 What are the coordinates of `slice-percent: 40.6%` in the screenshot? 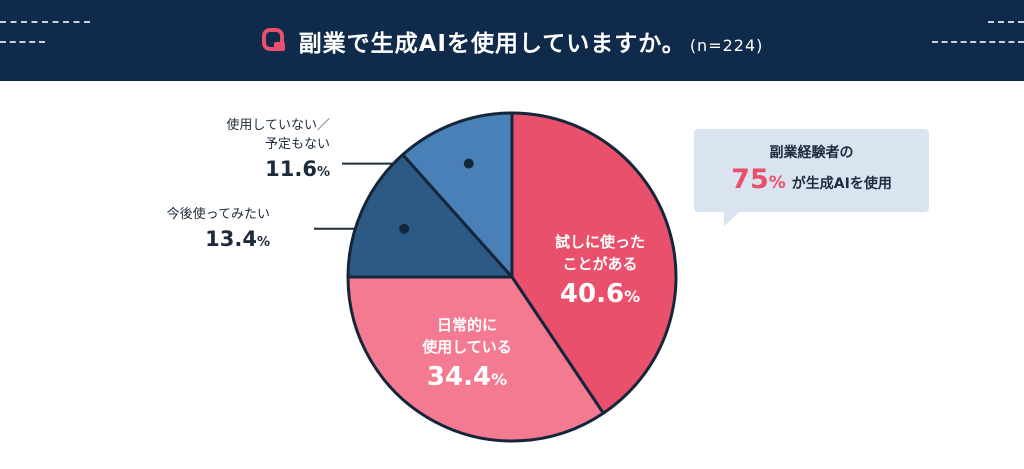 It's located at (600, 295).